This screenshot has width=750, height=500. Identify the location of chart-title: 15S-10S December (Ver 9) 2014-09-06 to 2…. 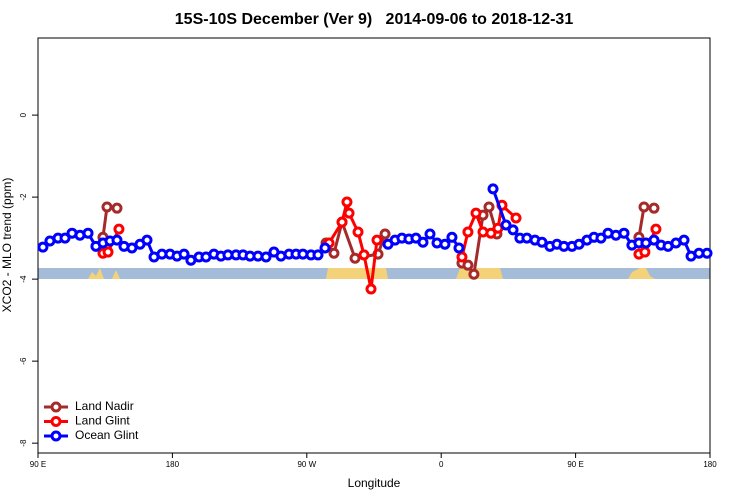
(374, 19).